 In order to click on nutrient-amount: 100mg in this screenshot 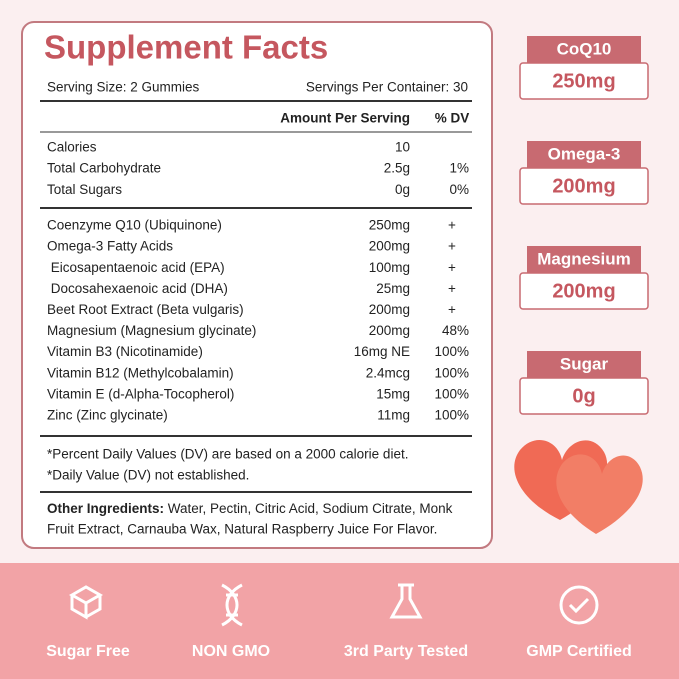, I will do `click(389, 267)`.